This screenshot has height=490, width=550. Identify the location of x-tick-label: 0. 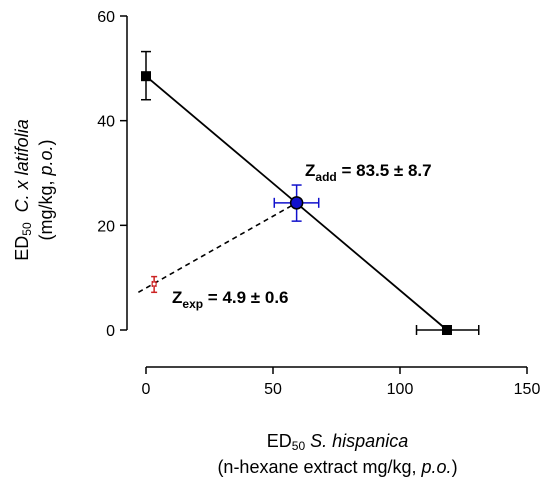
(146, 389).